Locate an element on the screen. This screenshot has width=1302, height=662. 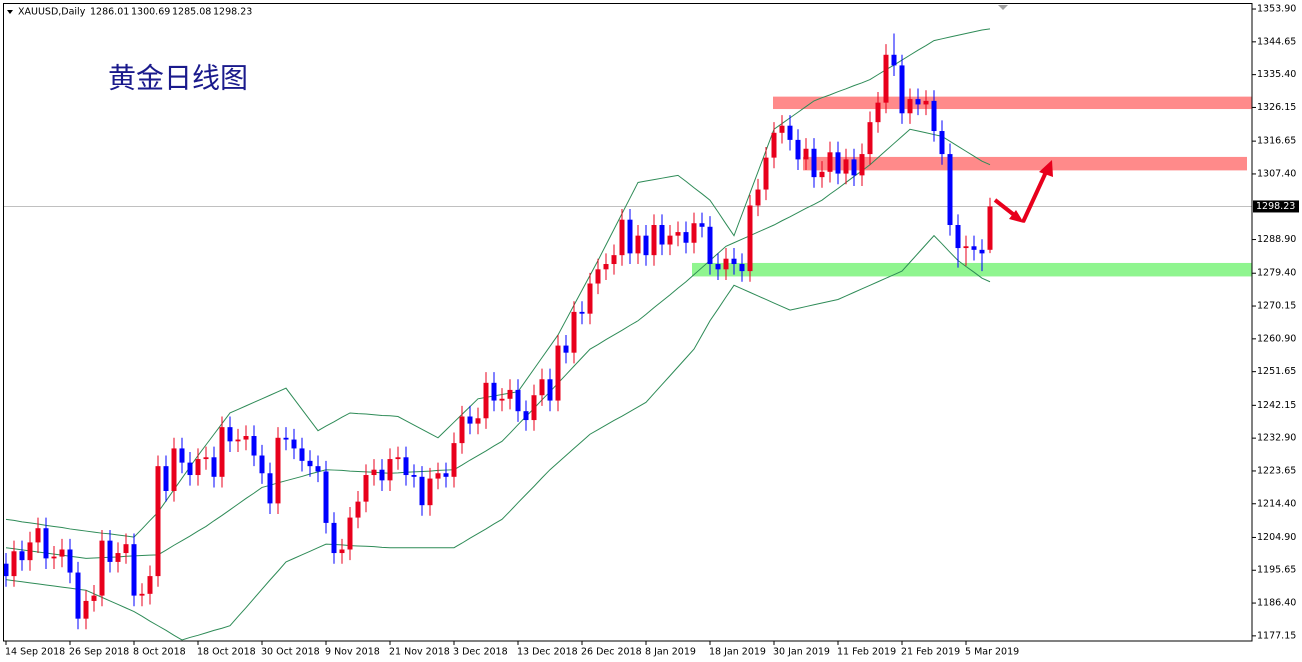
y-tick-label: 1316.65 is located at coordinates (1276, 141).